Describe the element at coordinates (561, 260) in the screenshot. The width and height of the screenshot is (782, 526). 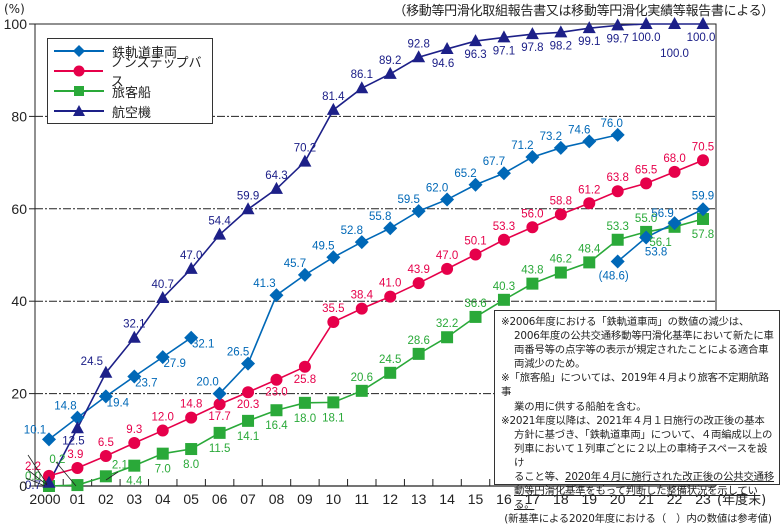
I see `data-label: 46.2` at that location.